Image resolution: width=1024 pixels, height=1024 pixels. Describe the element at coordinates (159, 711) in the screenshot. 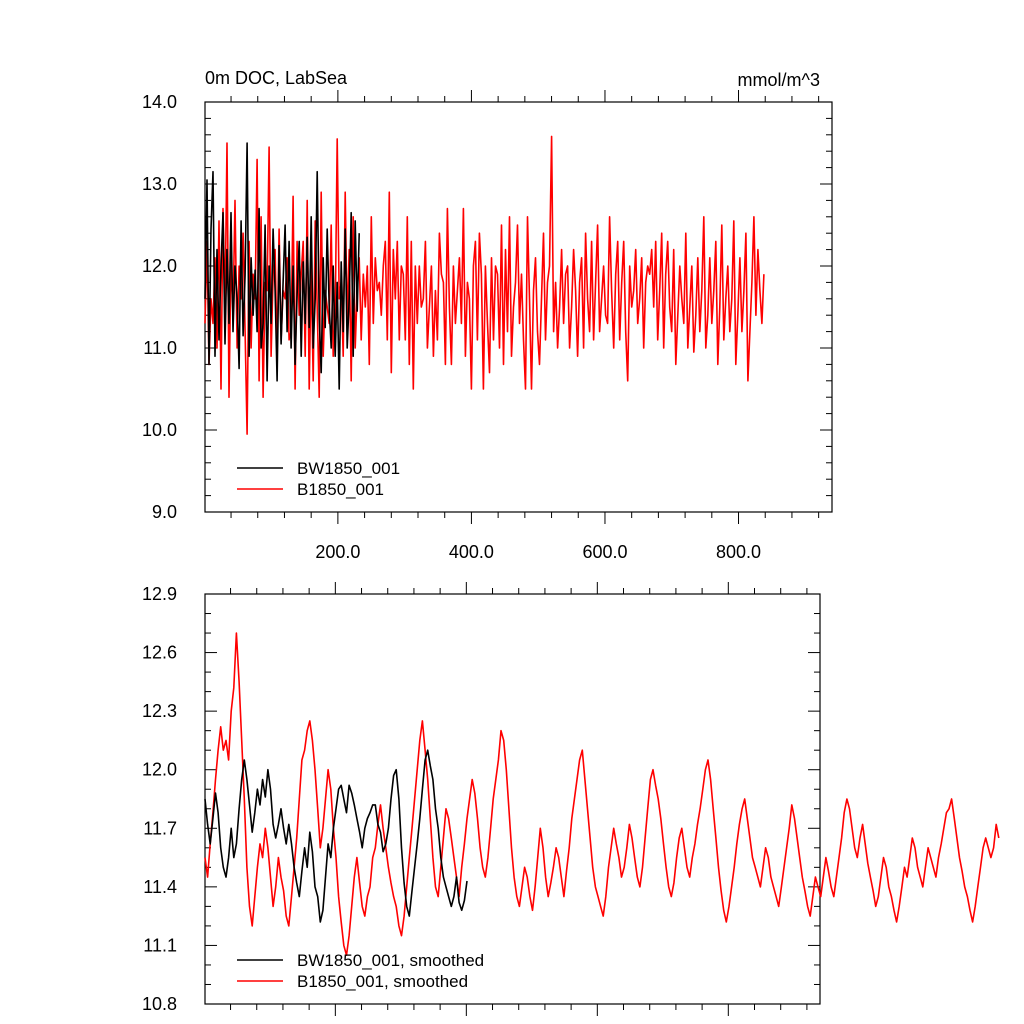

I see `y-tick-label: 12.3` at that location.